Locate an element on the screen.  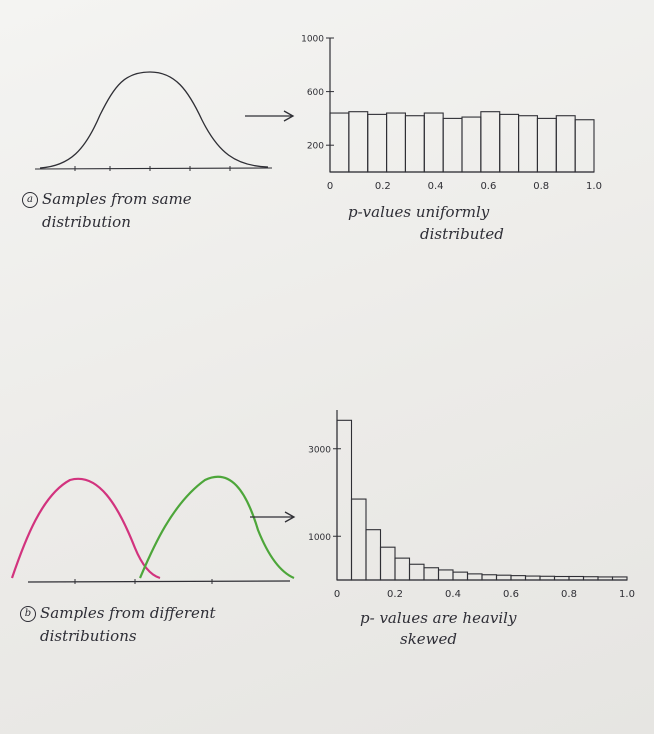
histogram-skewed: 1000 3000 0 0.2 0.4 0.6 0.8 1.0 is located at coordinates (471, 505).